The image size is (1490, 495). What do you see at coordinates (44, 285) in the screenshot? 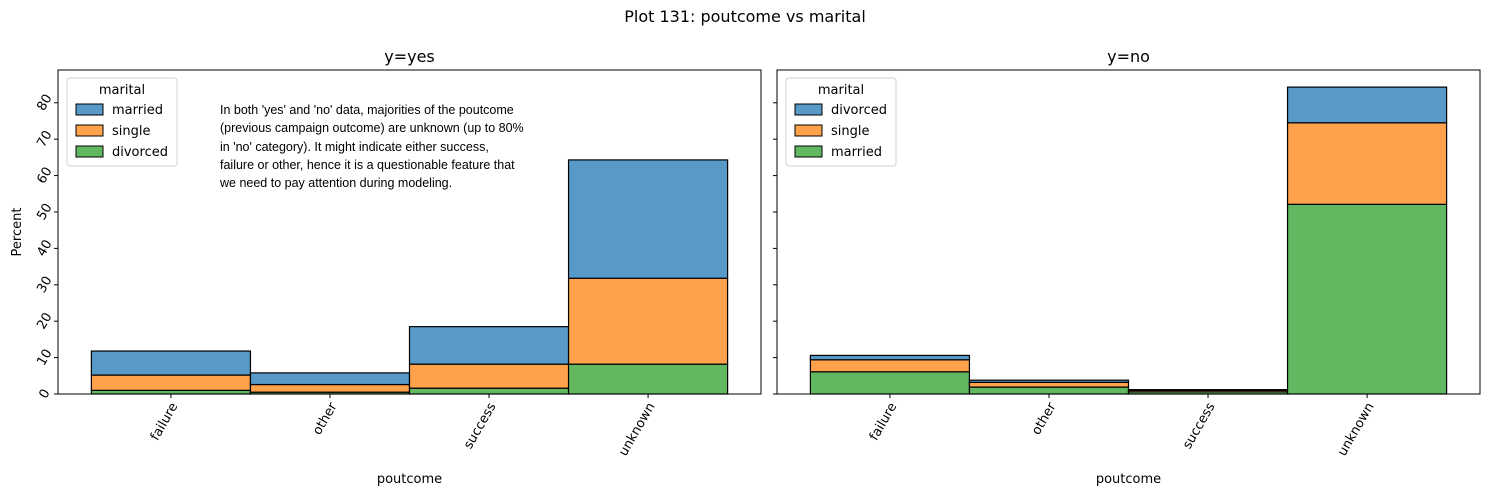
I see `y-tick-label: 30` at bounding box center [44, 285].